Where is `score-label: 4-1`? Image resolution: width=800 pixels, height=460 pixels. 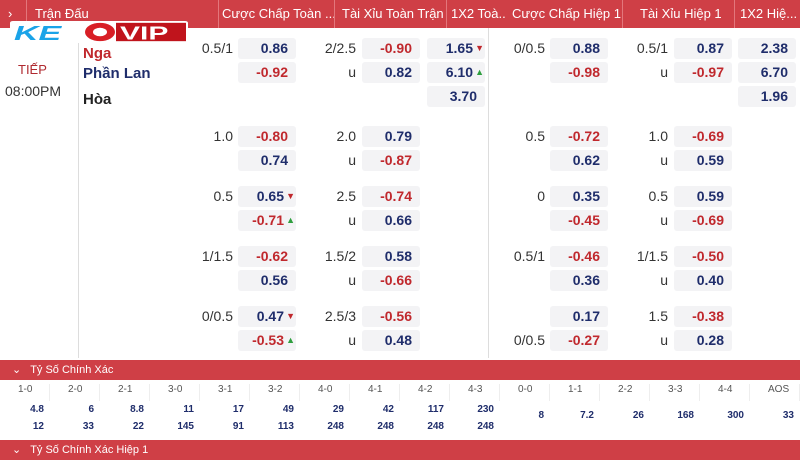
score-label: 4-1 is located at coordinates (375, 392).